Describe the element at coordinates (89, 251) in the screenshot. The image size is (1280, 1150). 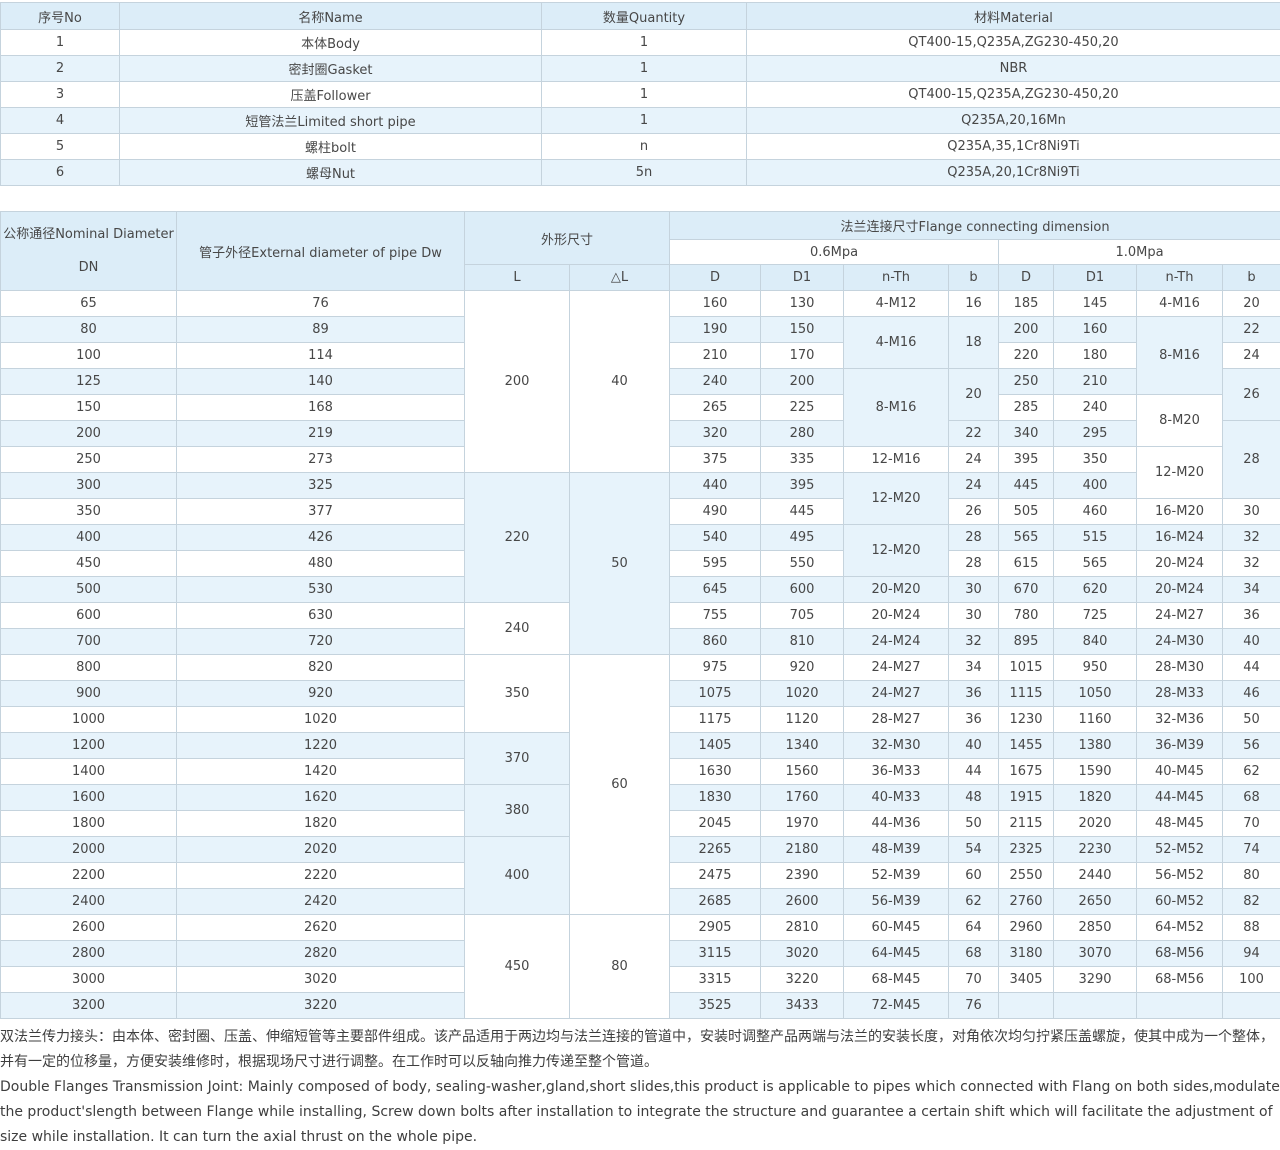
I see `dim-header-dn: 公称通径Nominal Diameter DN` at that location.